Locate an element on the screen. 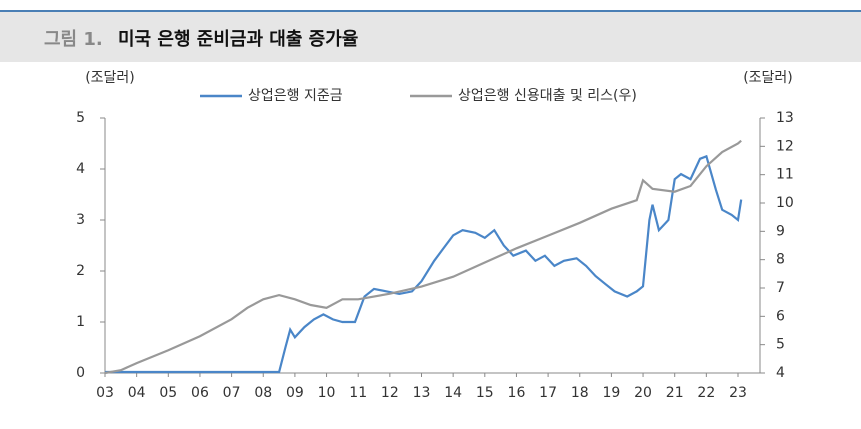 The height and width of the screenshot is (429, 861). header-band is located at coordinates (430, 37).